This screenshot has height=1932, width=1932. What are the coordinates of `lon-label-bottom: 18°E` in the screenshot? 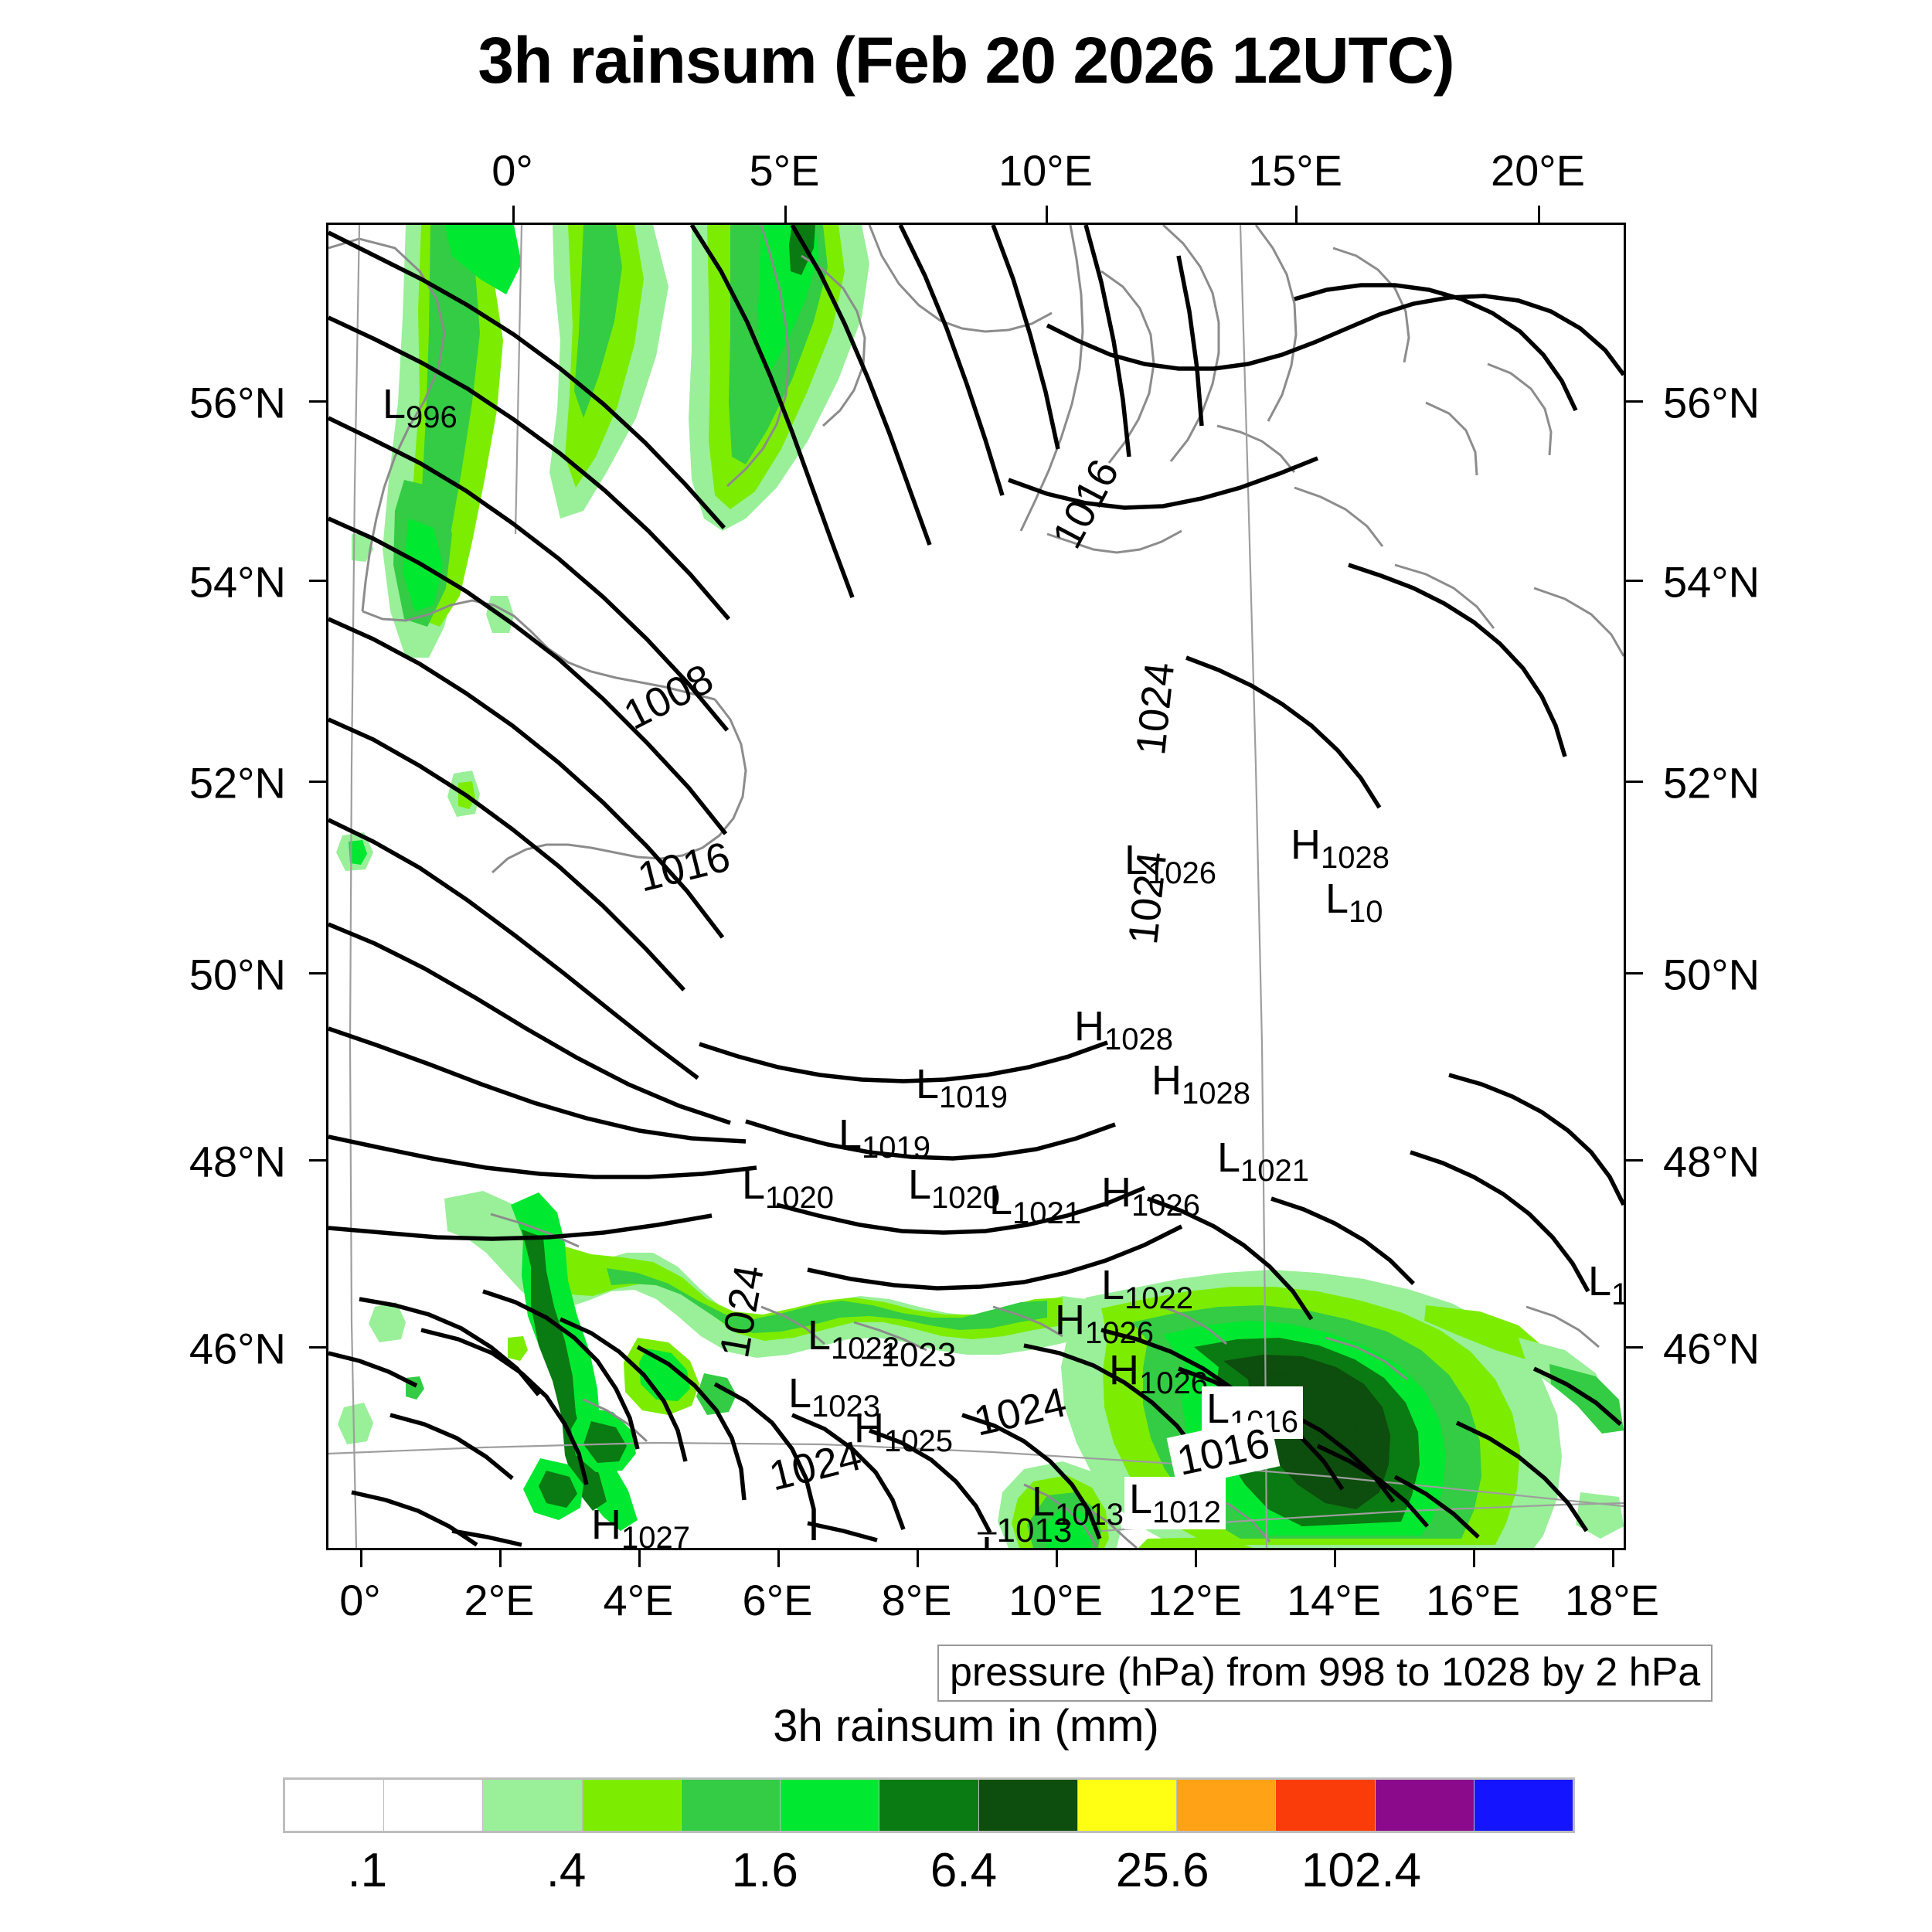 It's located at (1612, 1600).